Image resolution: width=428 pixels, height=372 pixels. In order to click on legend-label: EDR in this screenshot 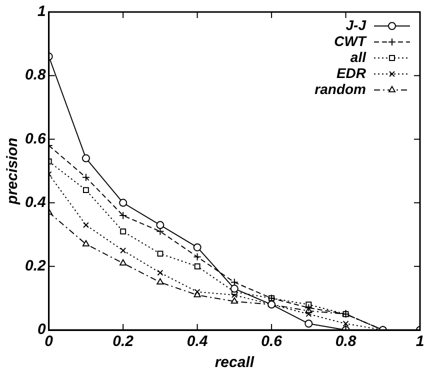, I will do `click(351, 72)`.